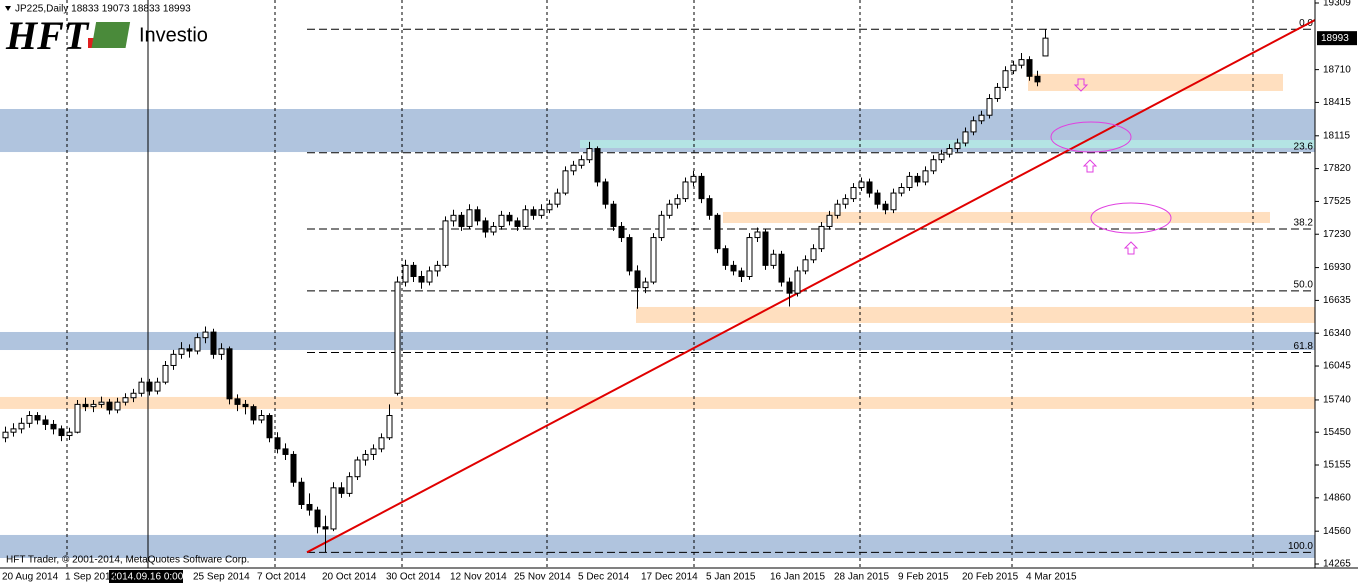 The image size is (1358, 586). What do you see at coordinates (1337, 300) in the screenshot?
I see `y-tick-label: 16635` at bounding box center [1337, 300].